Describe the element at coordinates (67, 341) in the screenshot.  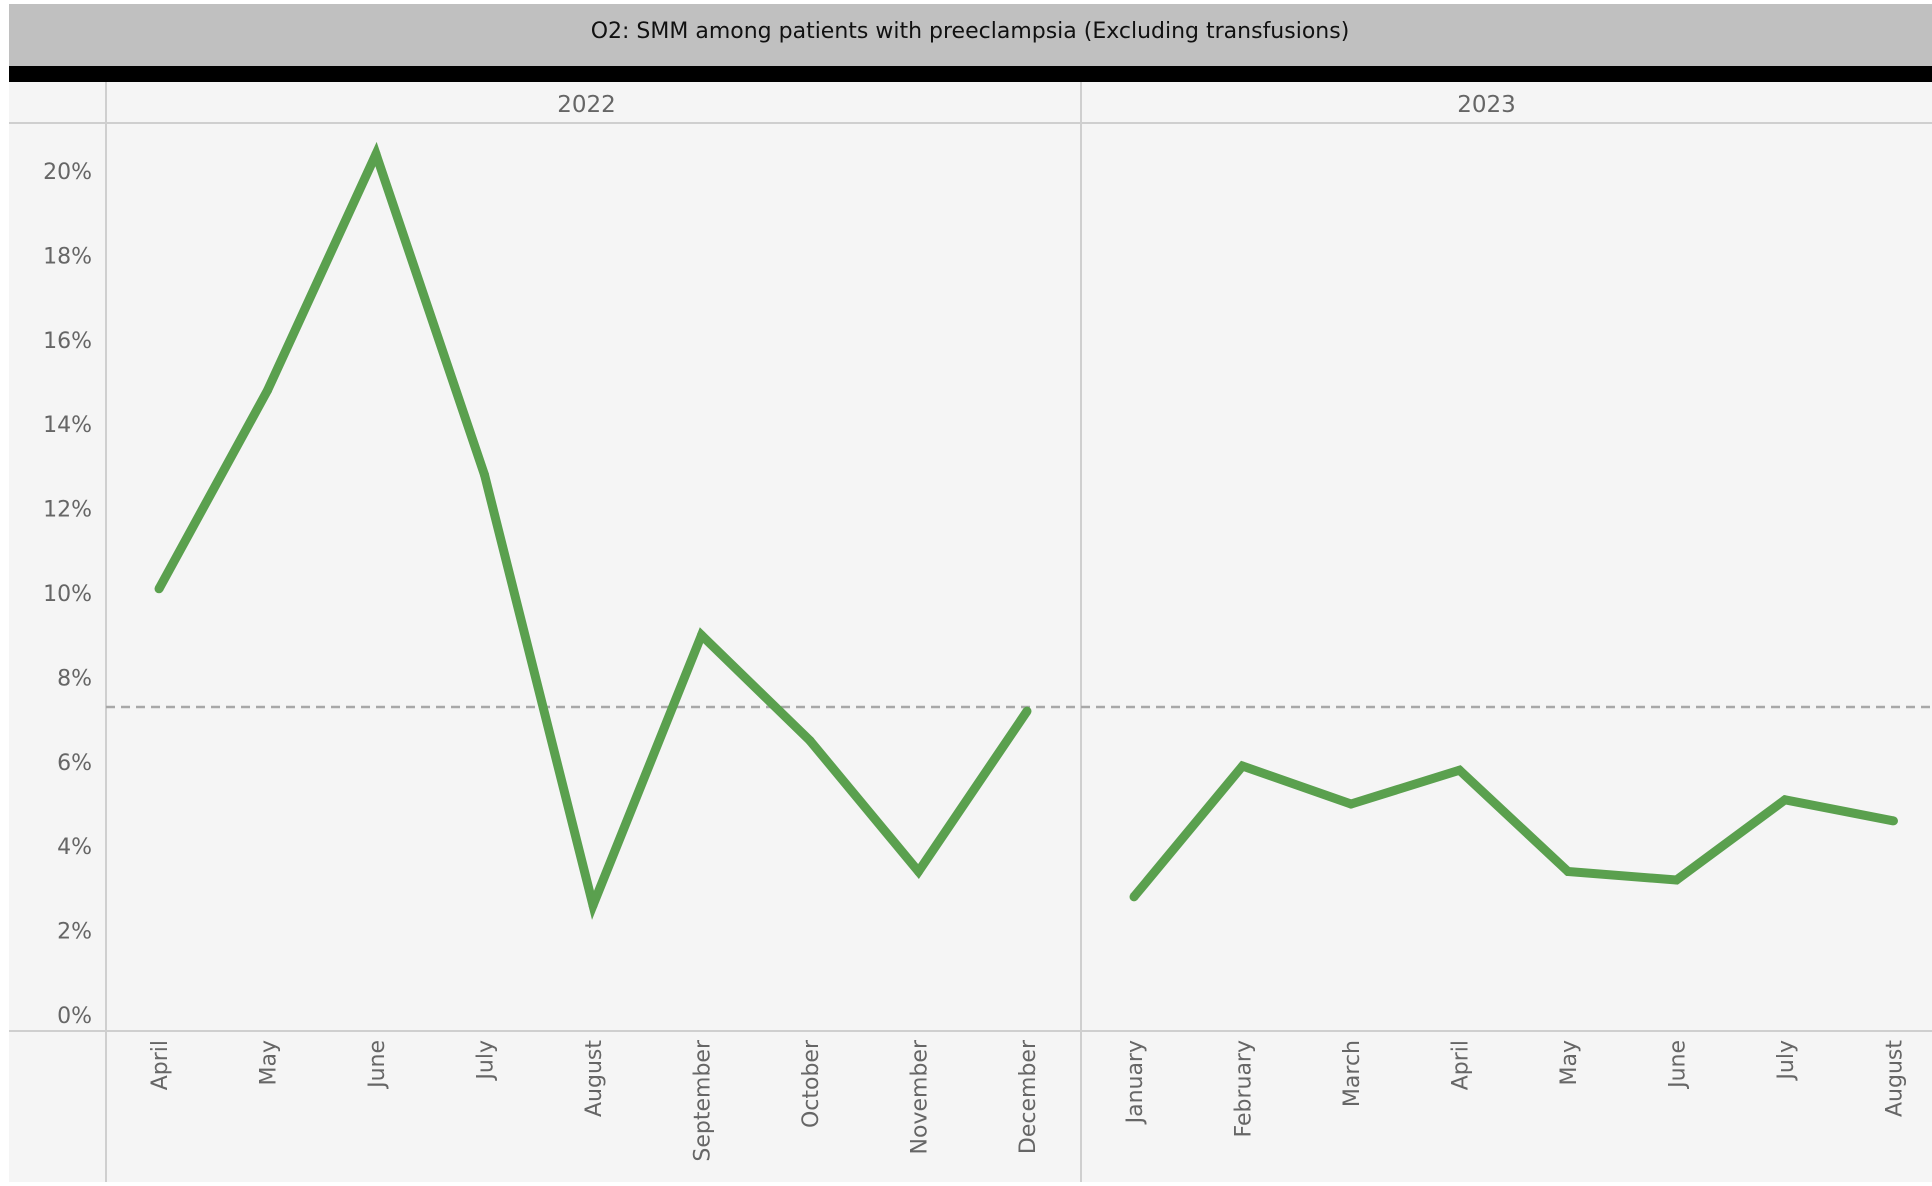
I see `y-tick-label: 16%` at that location.